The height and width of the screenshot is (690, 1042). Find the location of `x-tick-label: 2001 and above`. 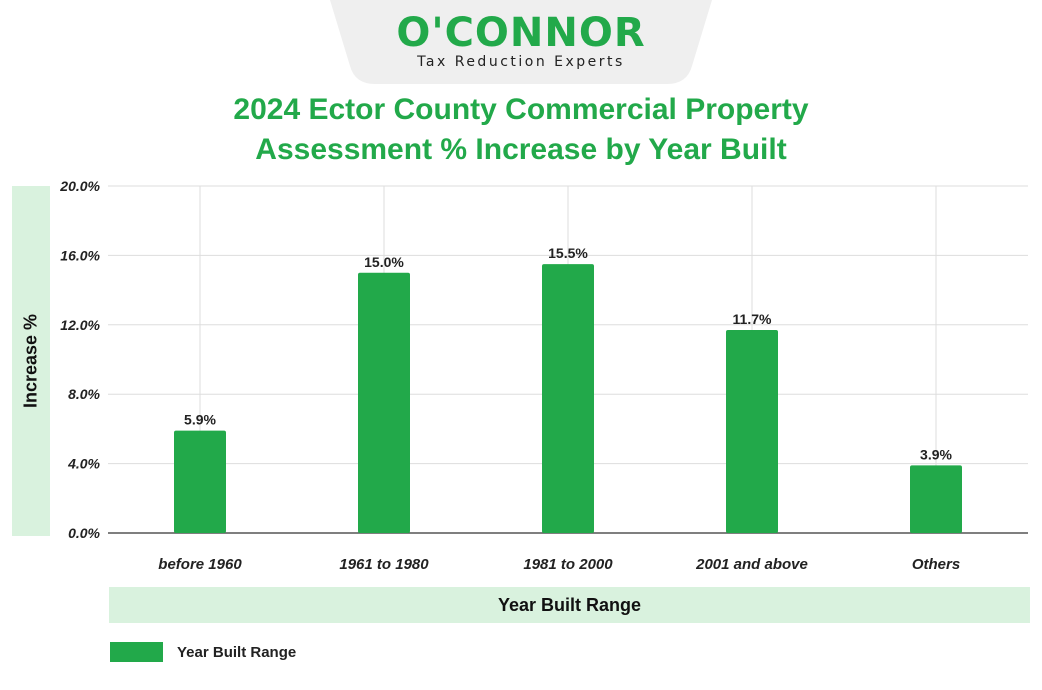

x-tick-label: 2001 and above is located at coordinates (751, 564).